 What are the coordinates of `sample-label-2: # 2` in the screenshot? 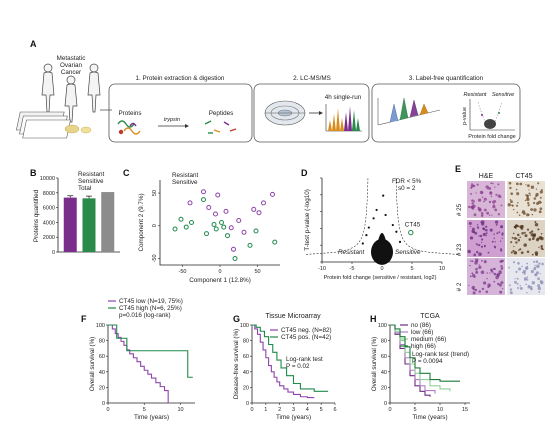 It's located at (459, 286).